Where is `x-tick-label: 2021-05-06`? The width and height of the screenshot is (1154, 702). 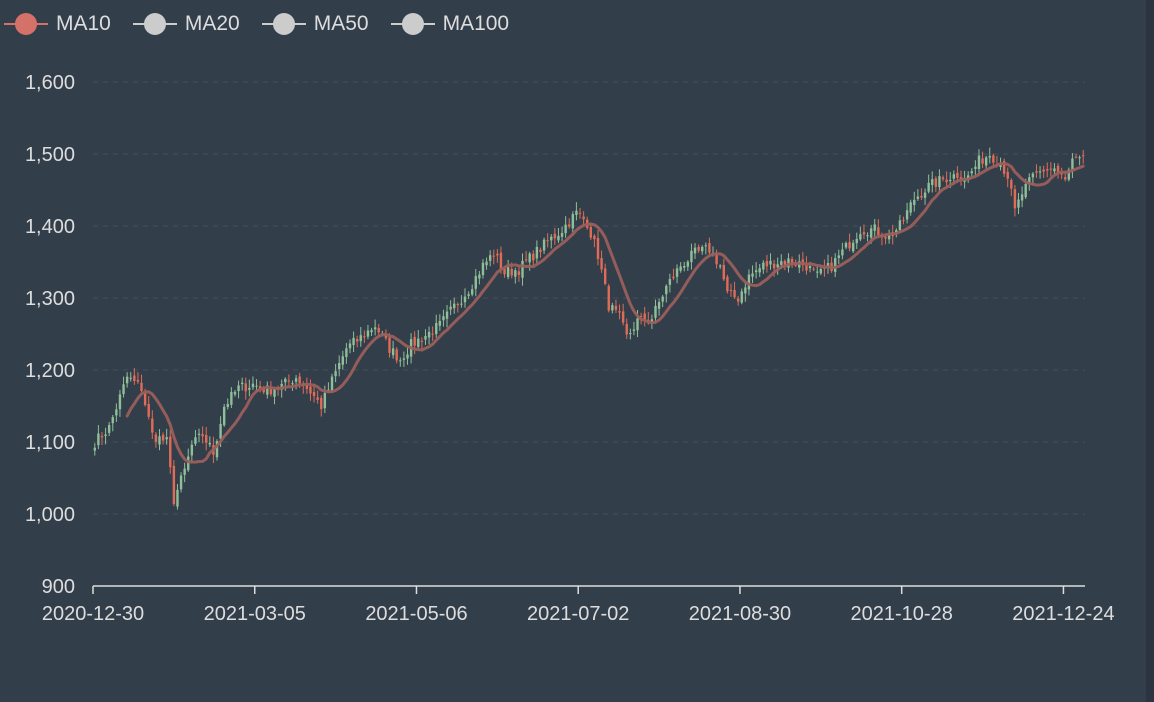
x-tick-label: 2021-05-06 is located at coordinates (416, 614).